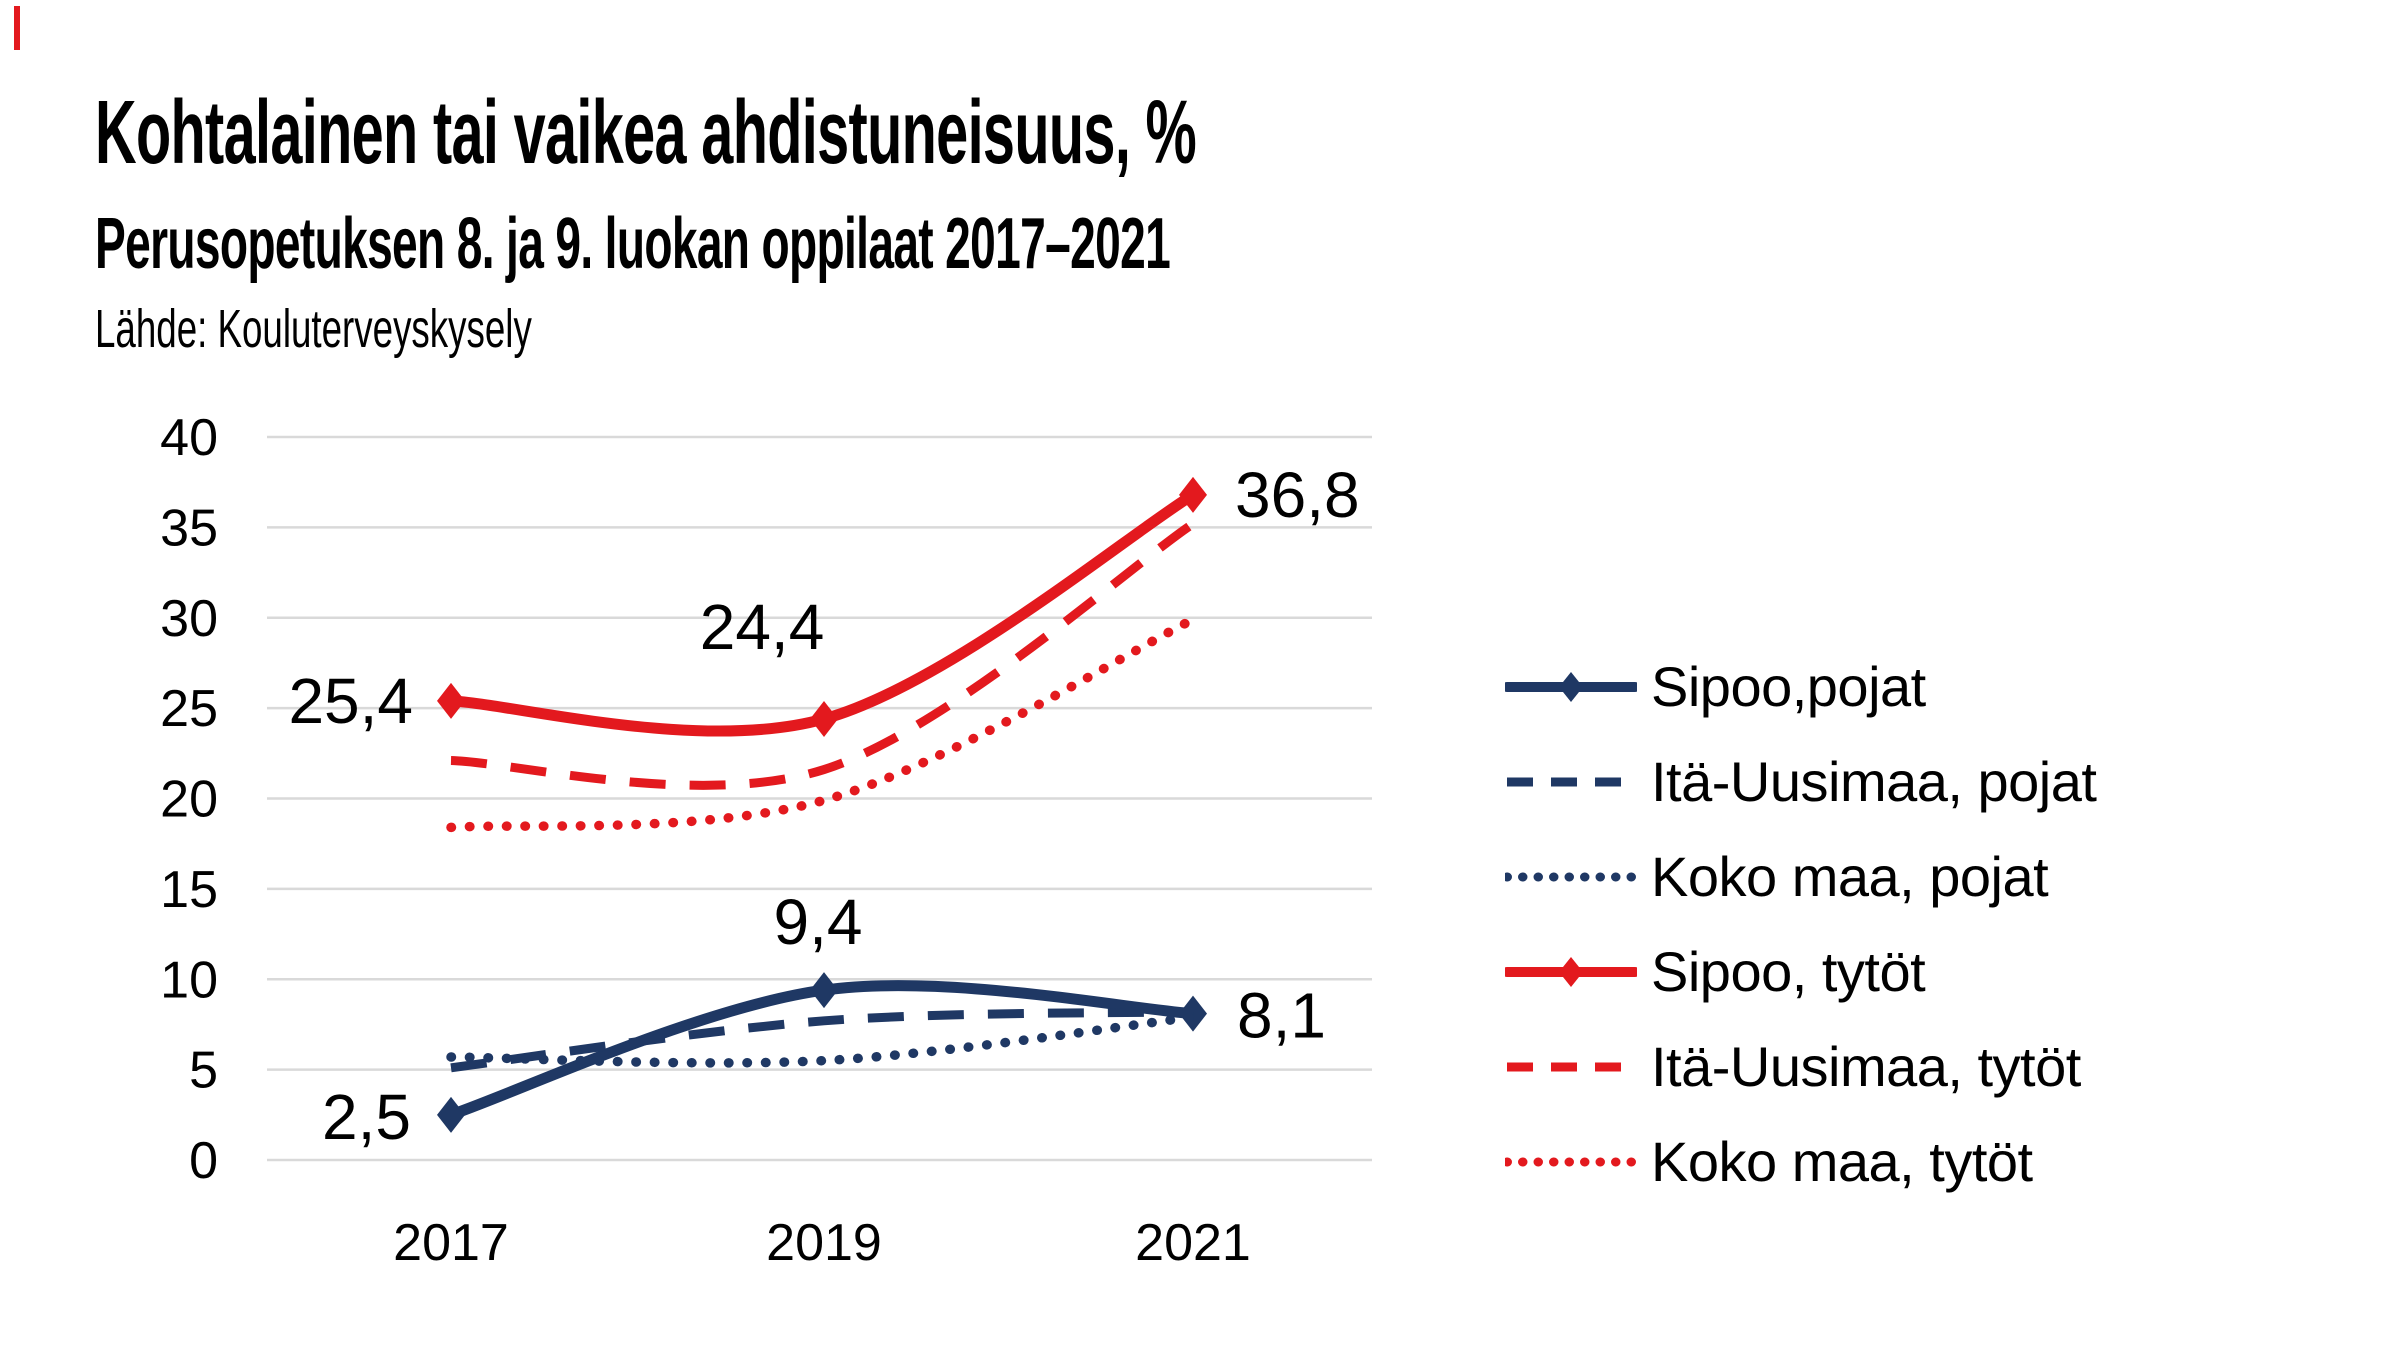  Describe the element at coordinates (1281, 1016) in the screenshot. I see `data-point-label: 8,1` at that location.